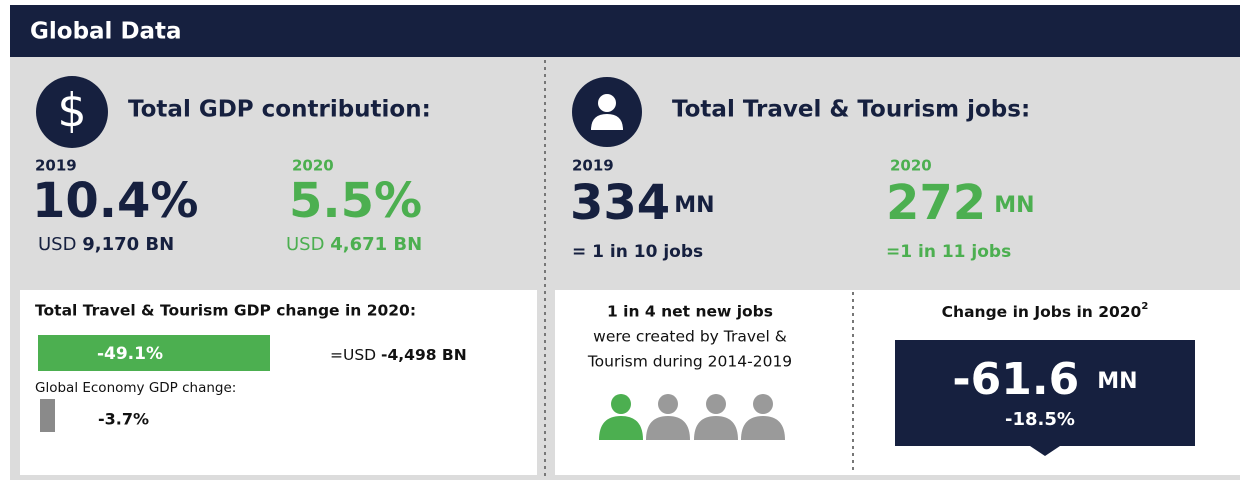 This screenshot has height=484, width=1248. I want to click on number: -61.6, so click(1015, 379).